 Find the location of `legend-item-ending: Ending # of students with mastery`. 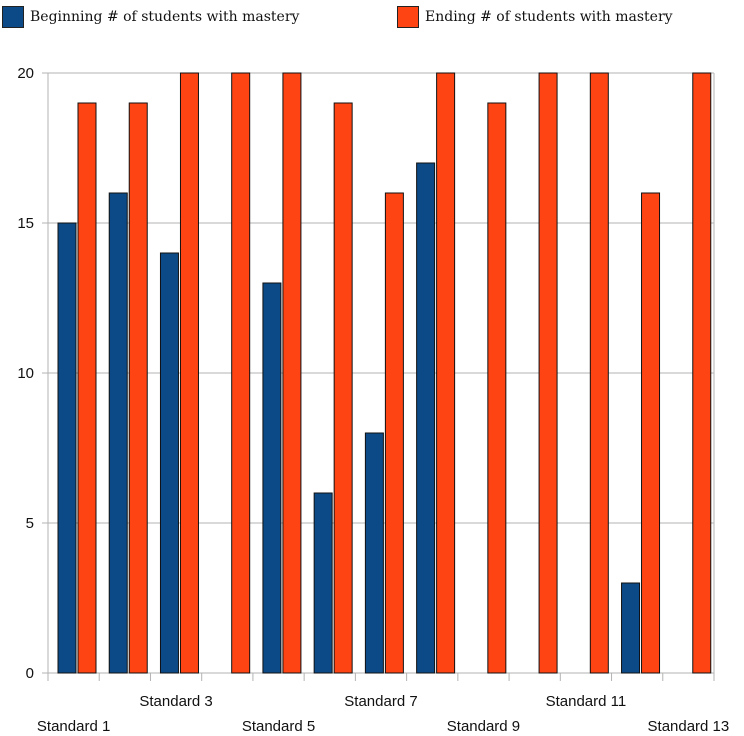

legend-item-ending: Ending # of students with mastery is located at coordinates (535, 17).